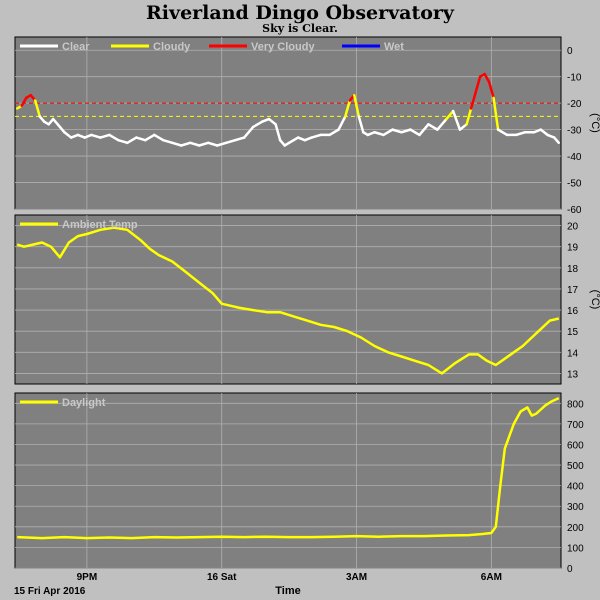  Describe the element at coordinates (100, 225) in the screenshot. I see `legend-label: Ambient Temp` at that location.